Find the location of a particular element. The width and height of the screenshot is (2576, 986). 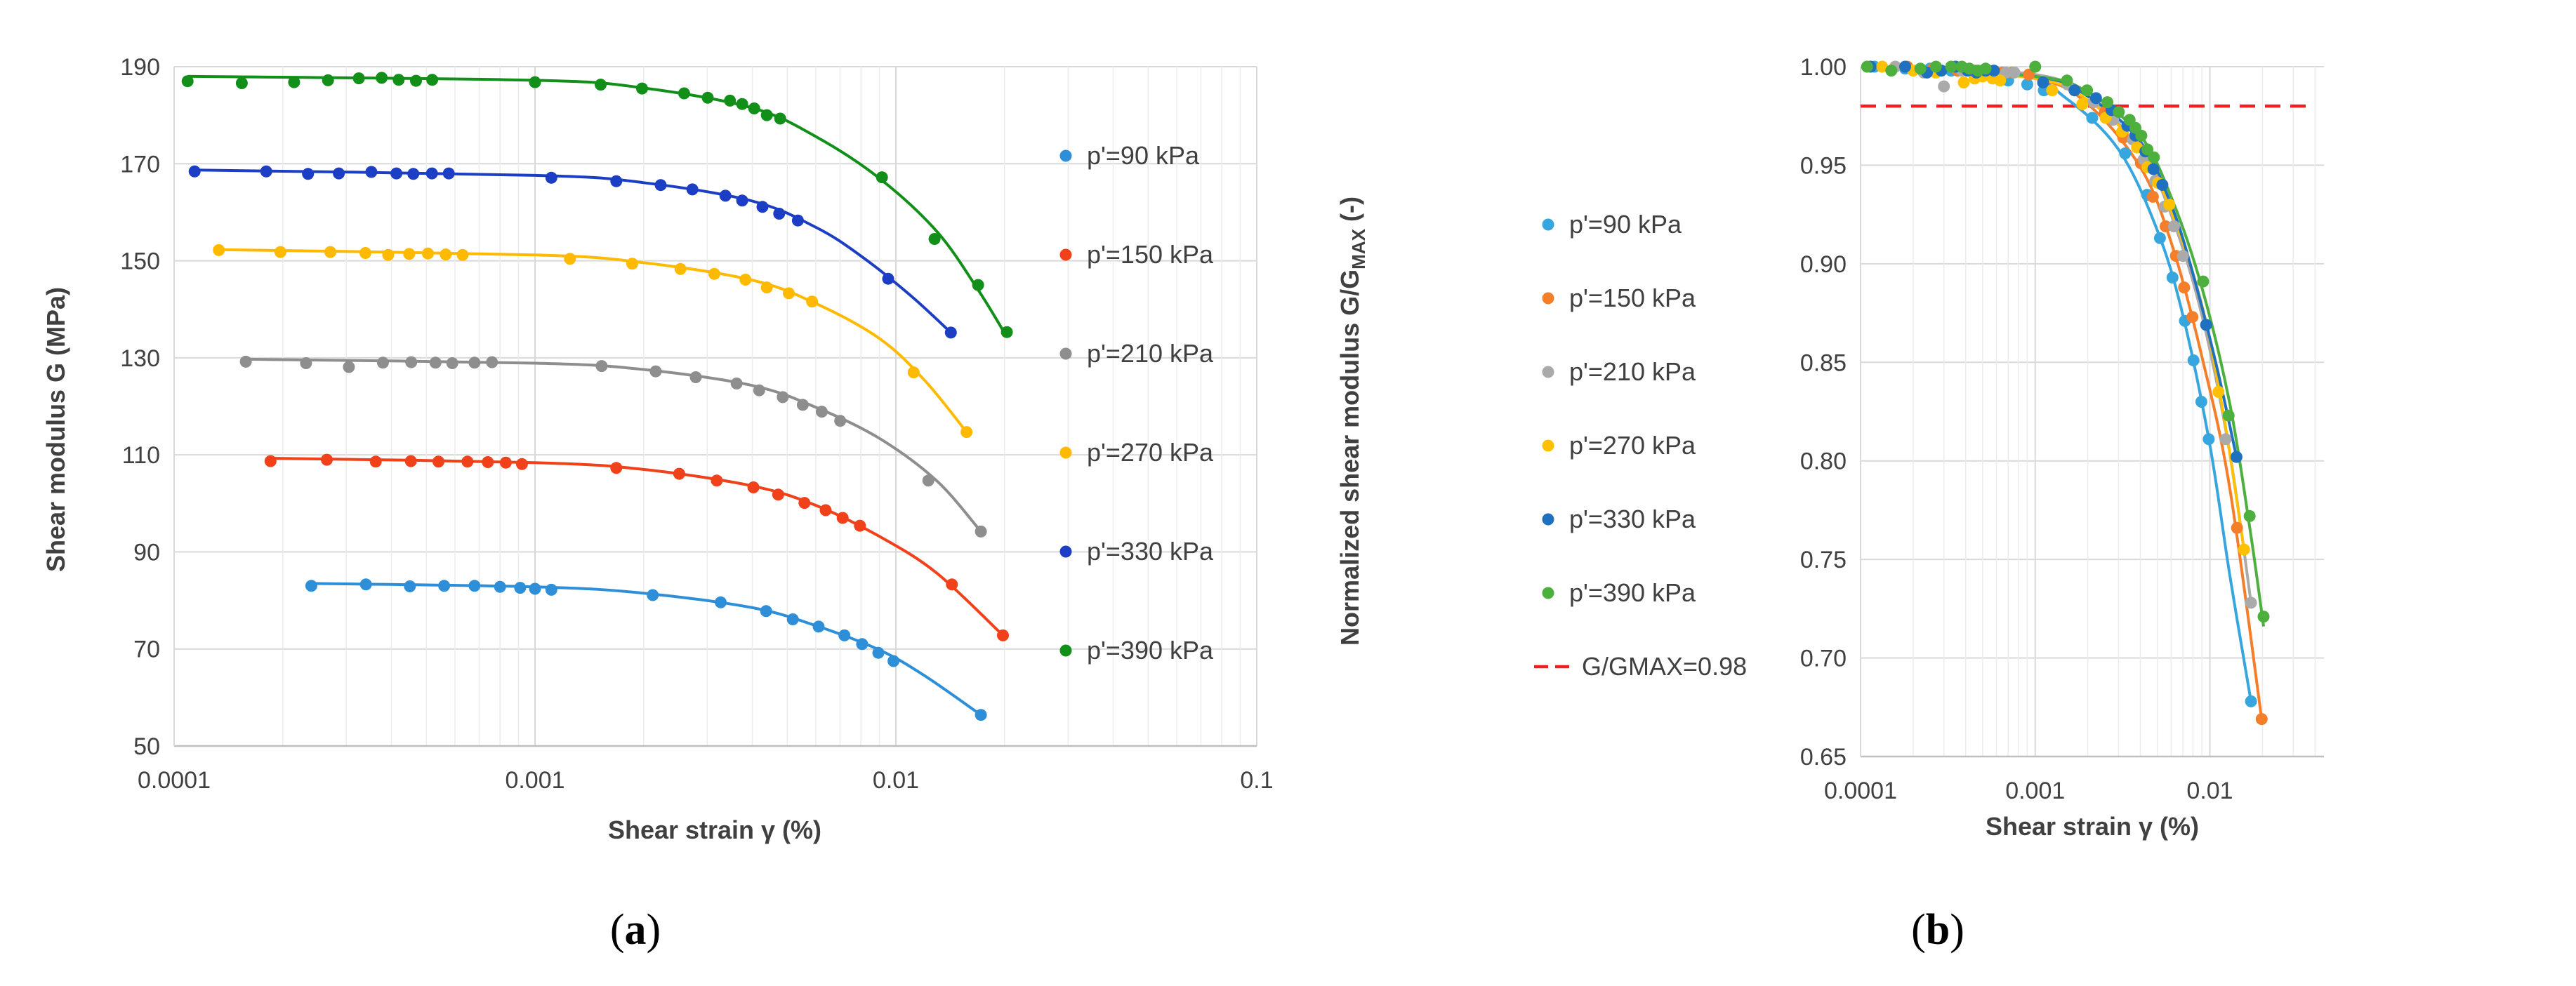

a-ytick-label: 190 is located at coordinates (140, 67).